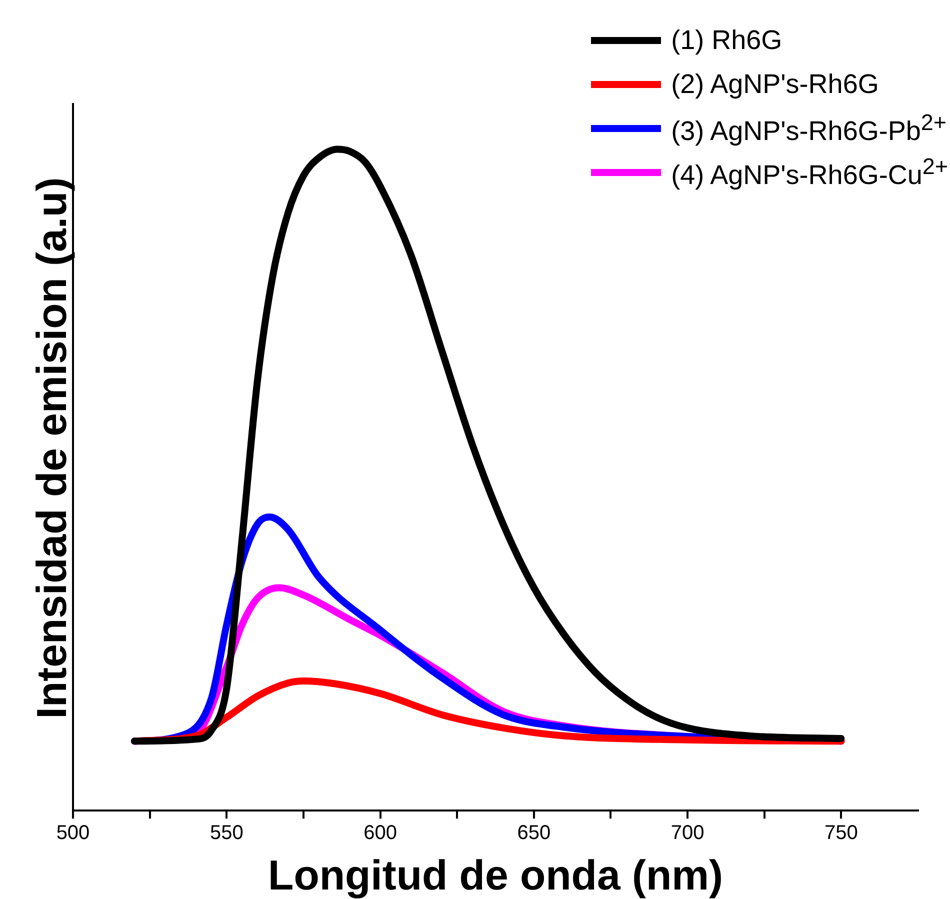 Image resolution: width=950 pixels, height=899 pixels. Describe the element at coordinates (809, 172) in the screenshot. I see `legend-label: (4) AgNP's-Rh6G-Cu$^{2+}$` at that location.